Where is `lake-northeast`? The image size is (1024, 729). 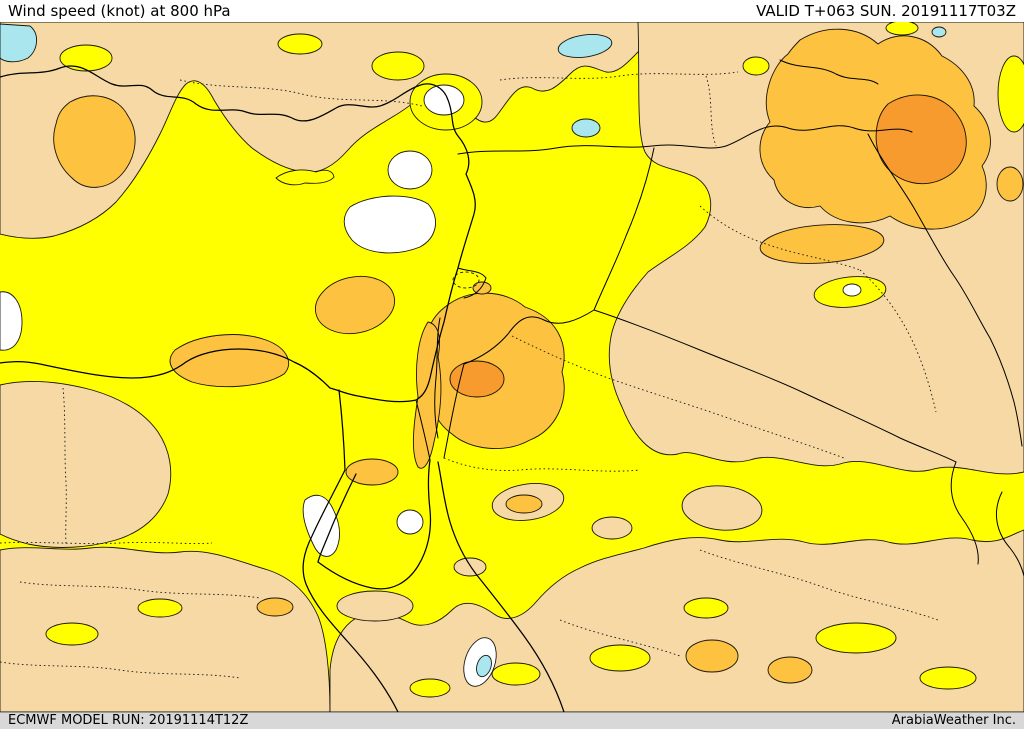
lake-northeast is located at coordinates (939, 32).